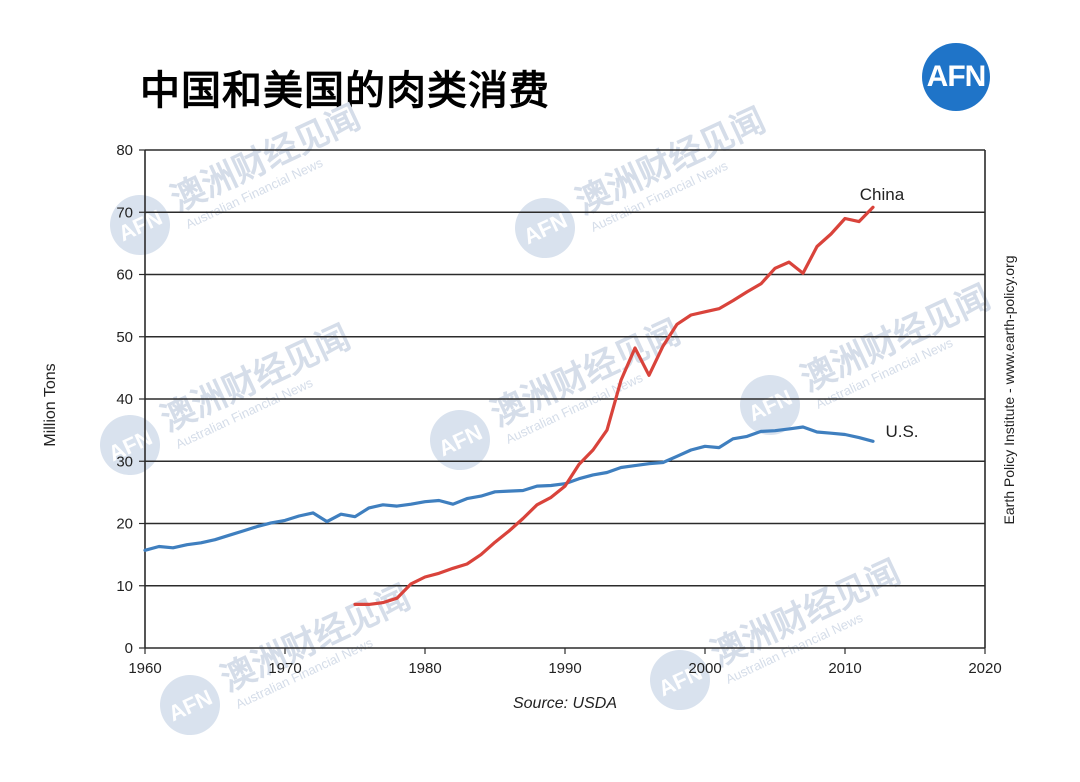 This screenshot has width=1080, height=782. I want to click on y-tick-label: 30, so click(124, 461).